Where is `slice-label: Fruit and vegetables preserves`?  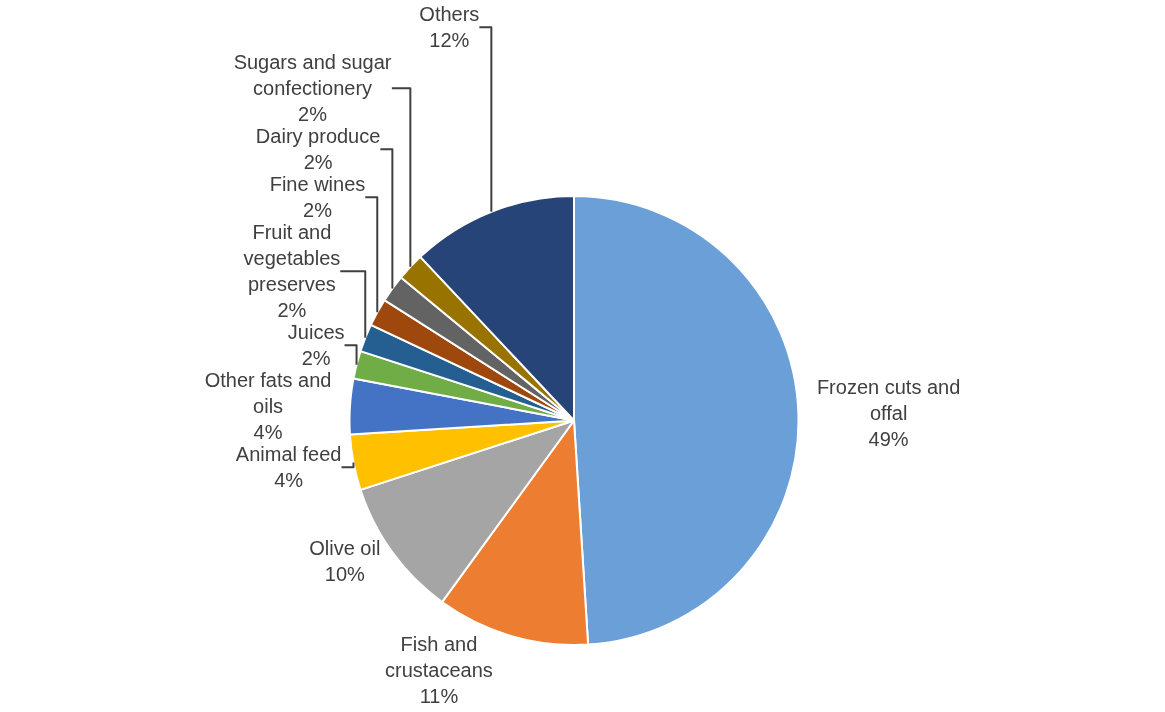 slice-label: Fruit and vegetables preserves is located at coordinates (292, 258).